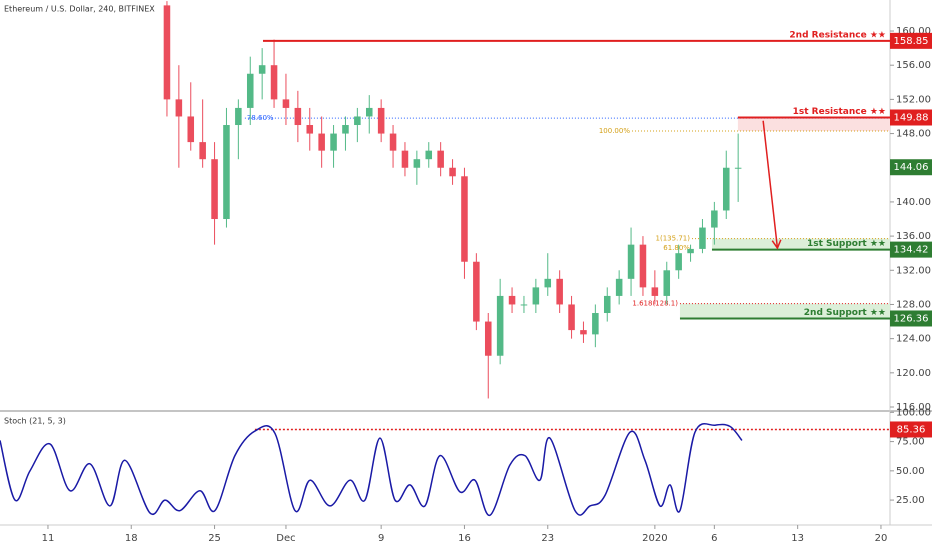  I want to click on x-tick-label: Dec, so click(285, 538).